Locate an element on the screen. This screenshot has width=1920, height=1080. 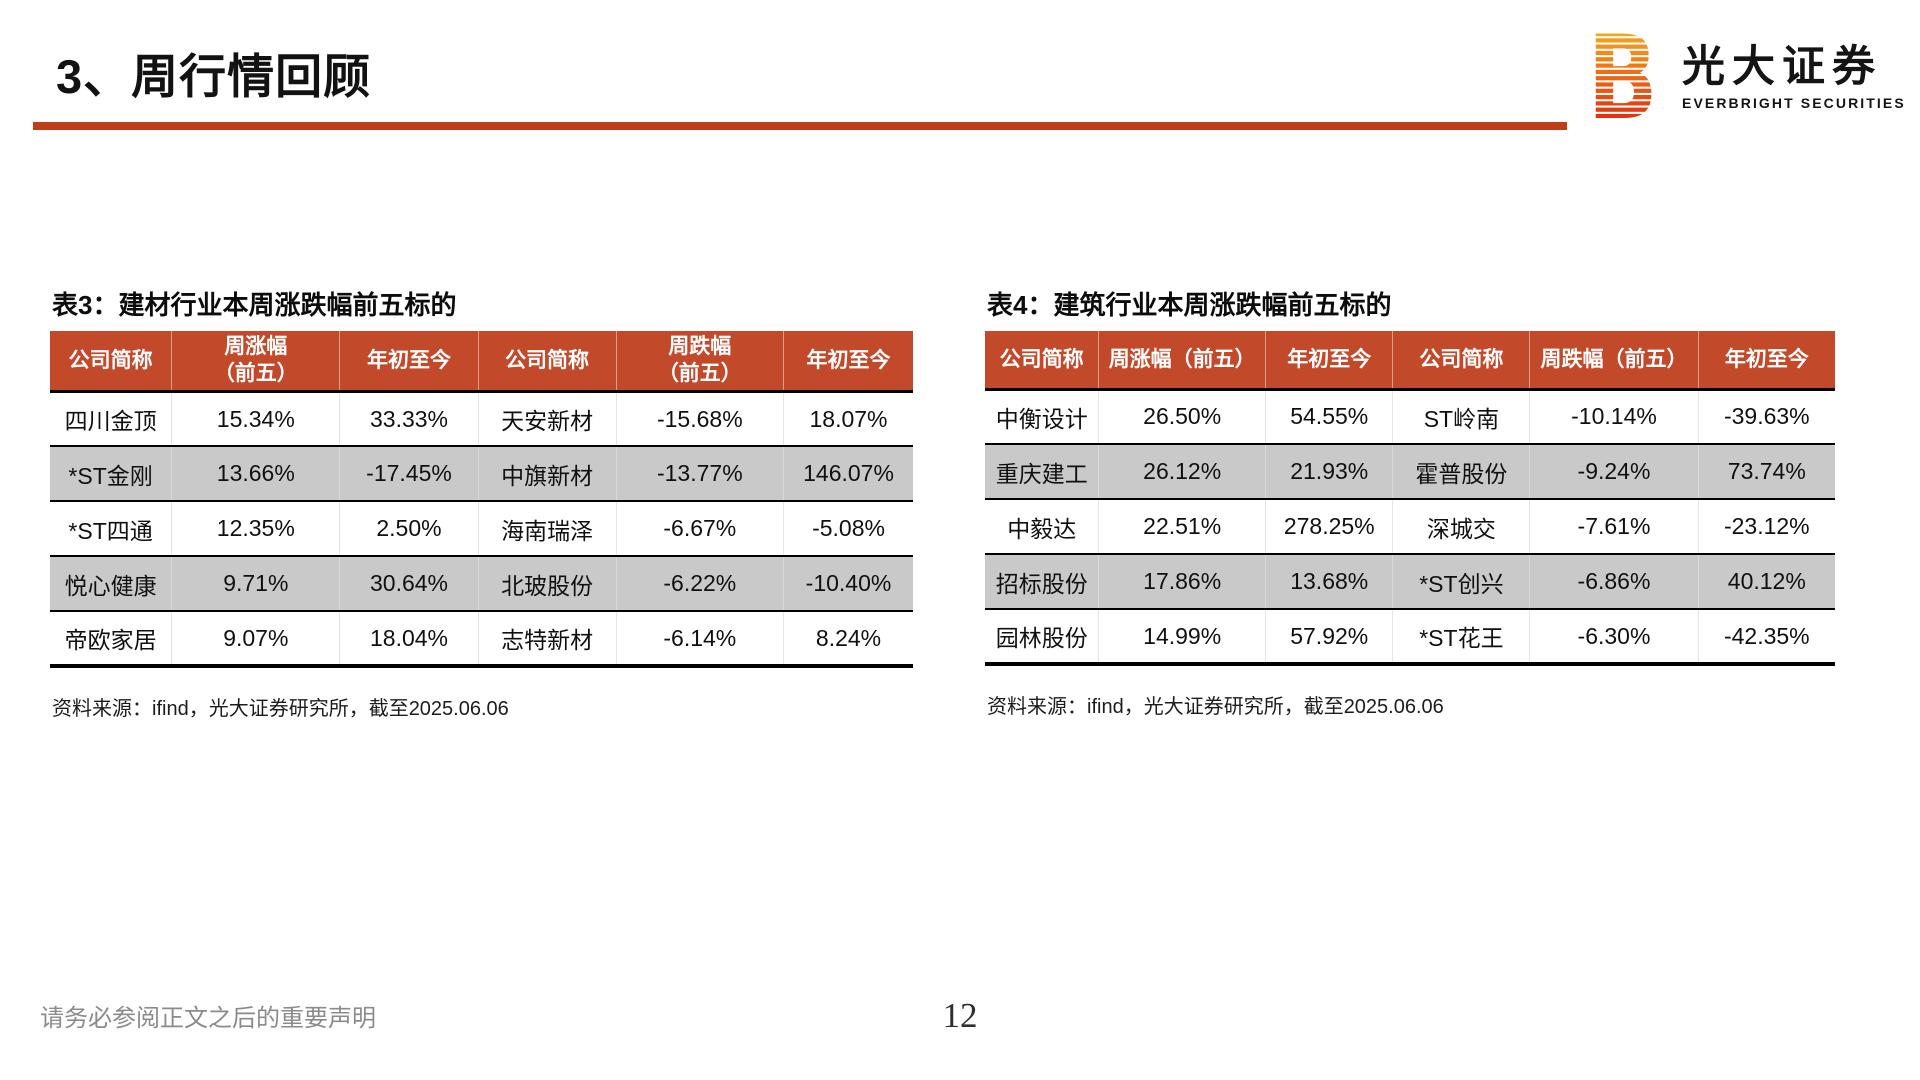
table-cell: ST岭南 is located at coordinates (1461, 417).